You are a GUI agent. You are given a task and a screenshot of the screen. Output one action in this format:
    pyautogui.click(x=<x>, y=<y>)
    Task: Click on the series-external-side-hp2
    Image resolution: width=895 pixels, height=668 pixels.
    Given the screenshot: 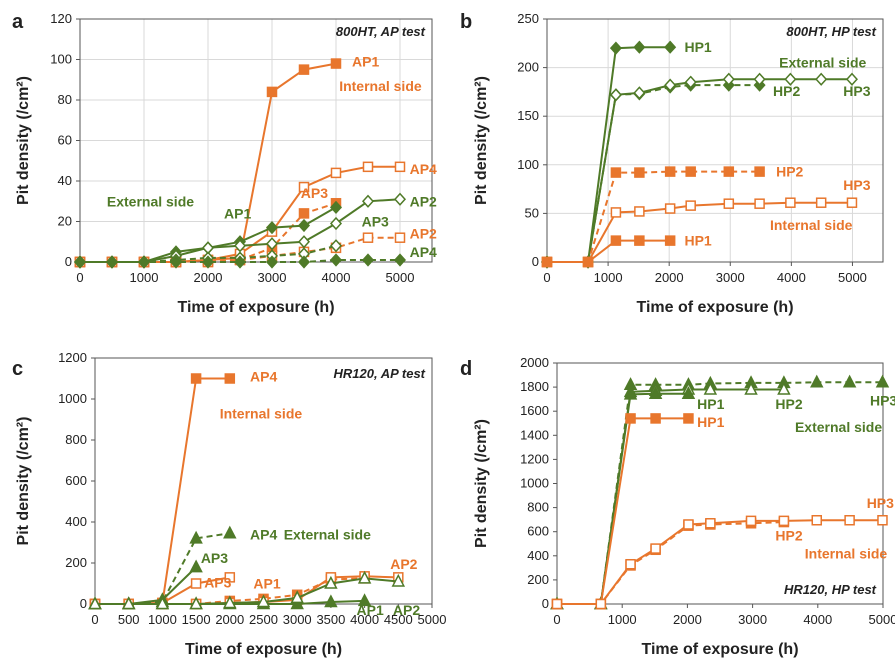 What is the action you would take?
    pyautogui.click(x=670, y=495)
    